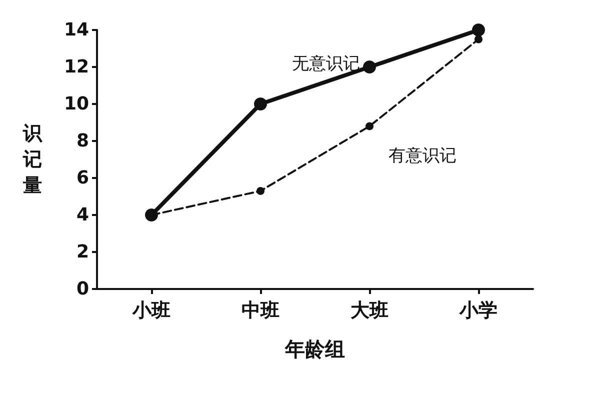 The image size is (605, 398). I want to click on y-tick-label: 14, so click(76, 30).